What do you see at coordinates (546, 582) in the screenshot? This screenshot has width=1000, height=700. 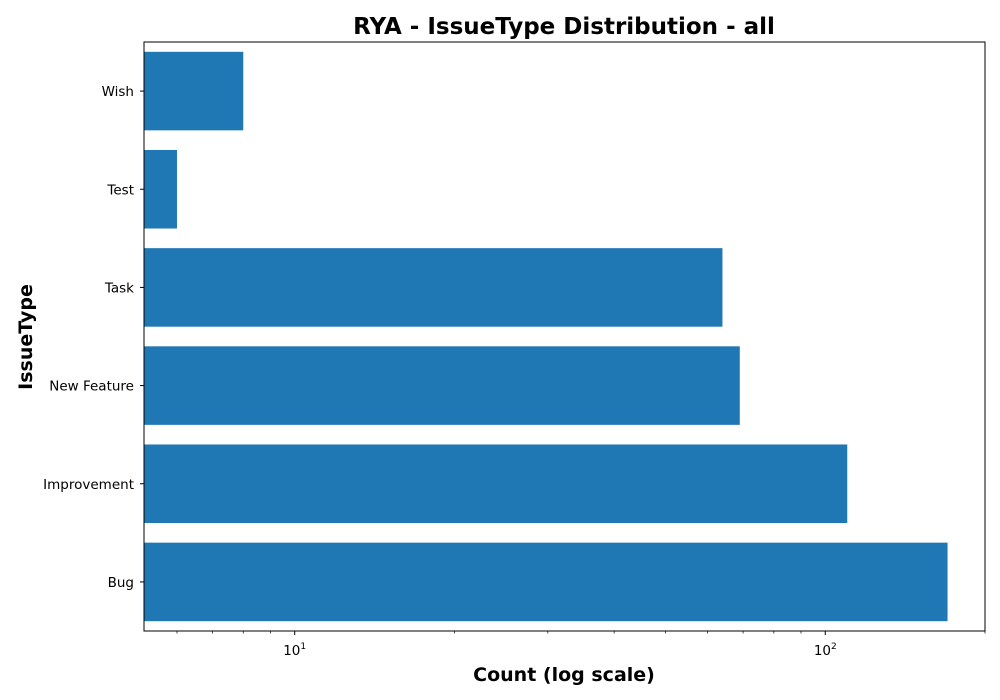 I see `bar-bug` at bounding box center [546, 582].